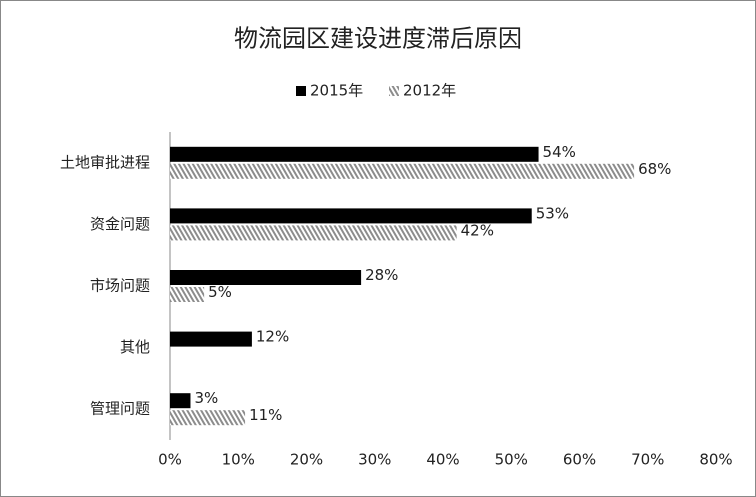  I want to click on y-tick-label: 市场问题, so click(120, 286).